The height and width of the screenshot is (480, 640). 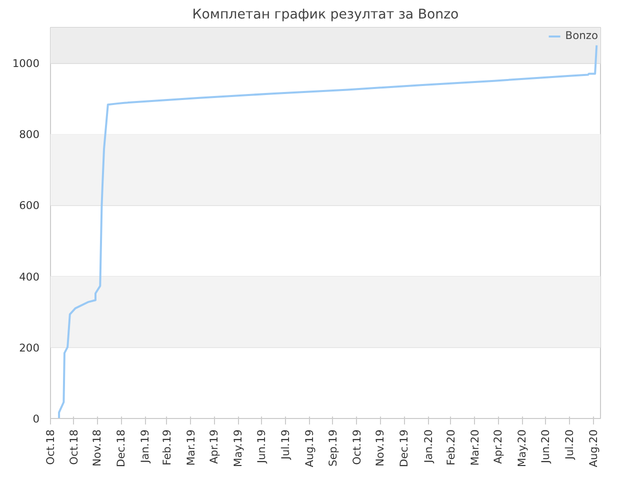 What do you see at coordinates (545, 446) in the screenshot?
I see `x-tick-label: Jun.20` at bounding box center [545, 446].